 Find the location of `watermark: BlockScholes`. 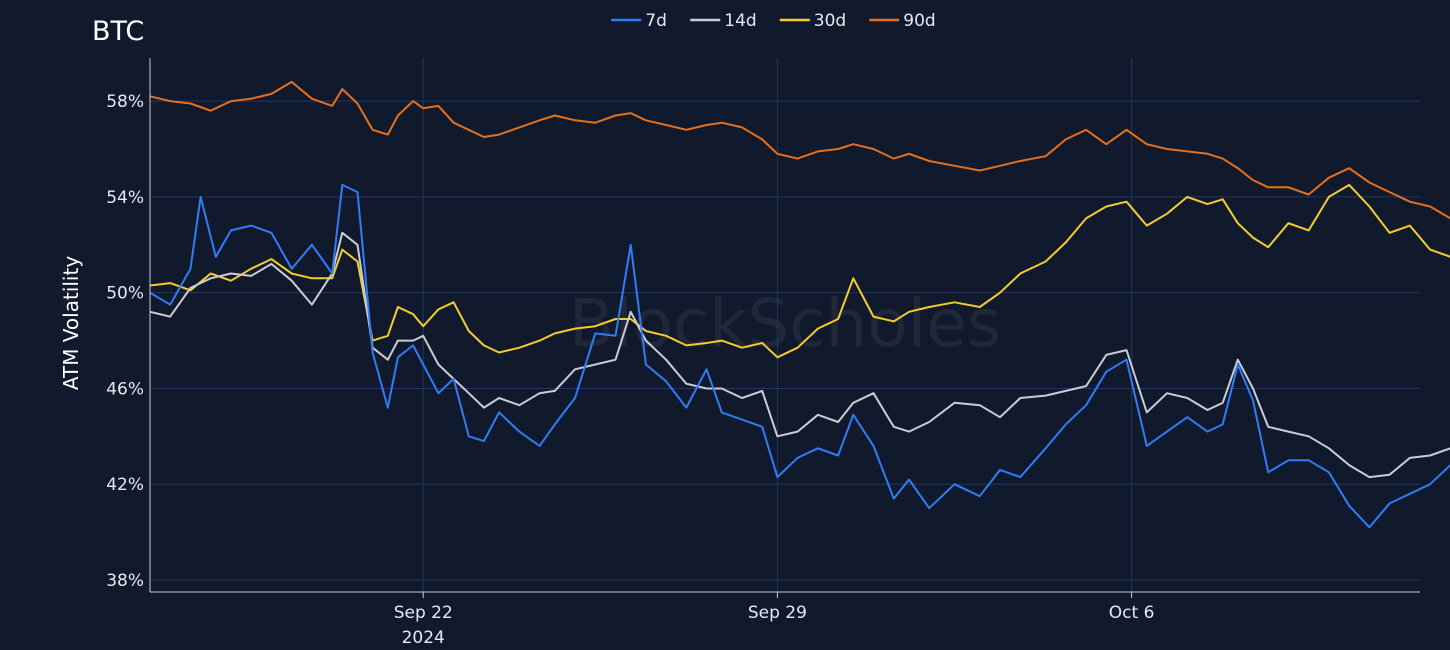

watermark: BlockScholes is located at coordinates (785, 323).